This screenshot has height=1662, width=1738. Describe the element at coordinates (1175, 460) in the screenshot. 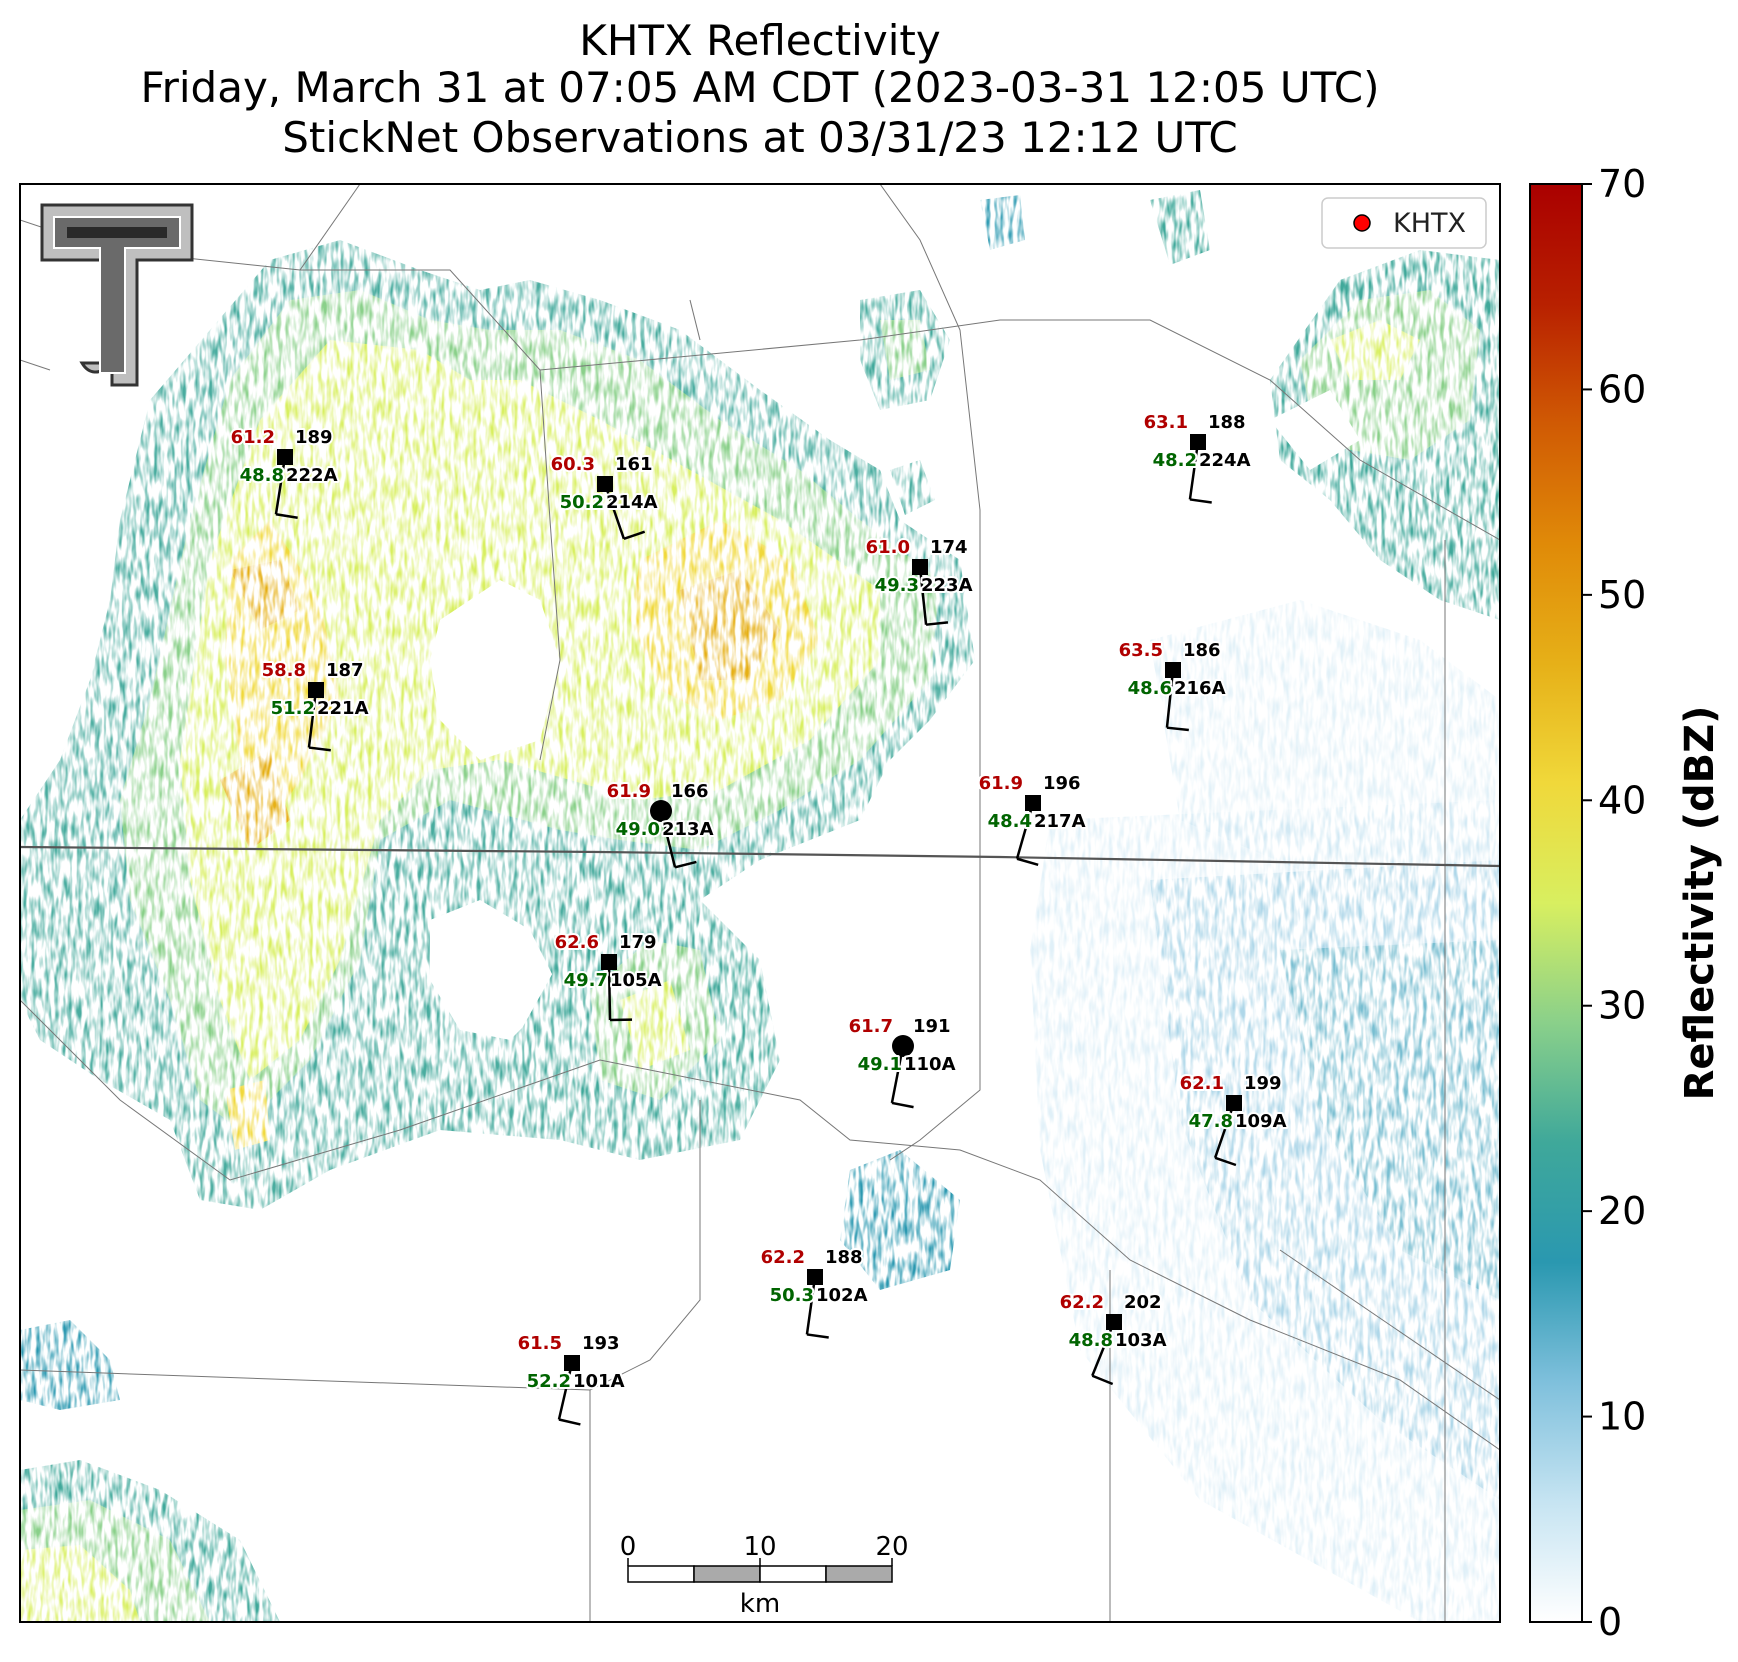

I see `station-dewpoint: 48.2` at that location.